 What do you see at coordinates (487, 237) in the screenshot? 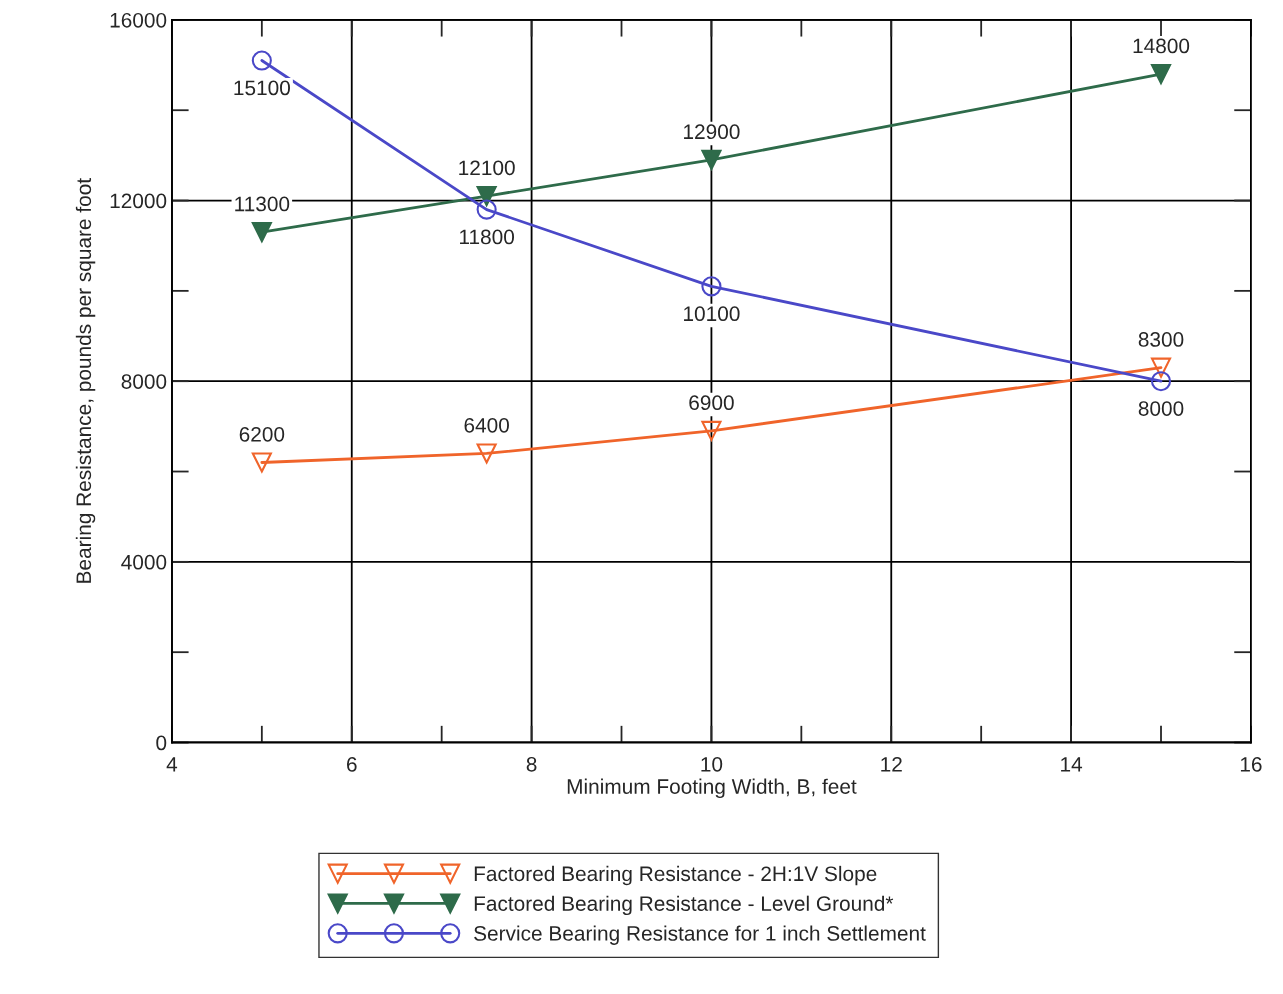
I see `data-label: 11800` at bounding box center [487, 237].